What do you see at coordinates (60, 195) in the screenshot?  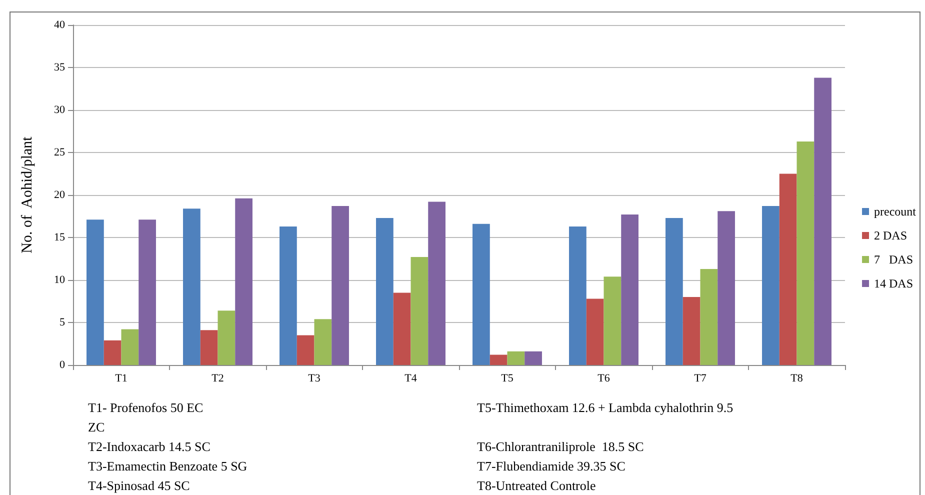 I see `y-tick-label: 20` at bounding box center [60, 195].